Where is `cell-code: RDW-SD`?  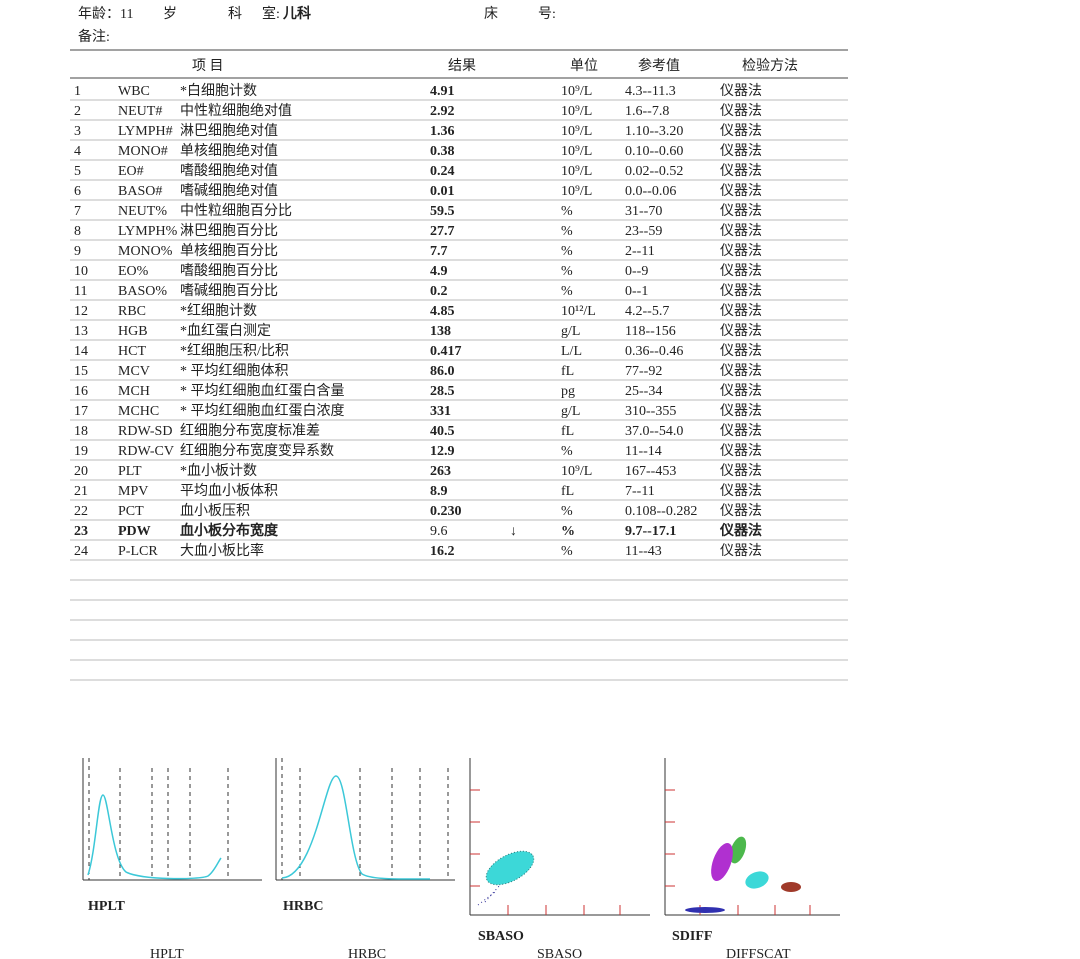
cell-code: RDW-SD is located at coordinates (145, 431).